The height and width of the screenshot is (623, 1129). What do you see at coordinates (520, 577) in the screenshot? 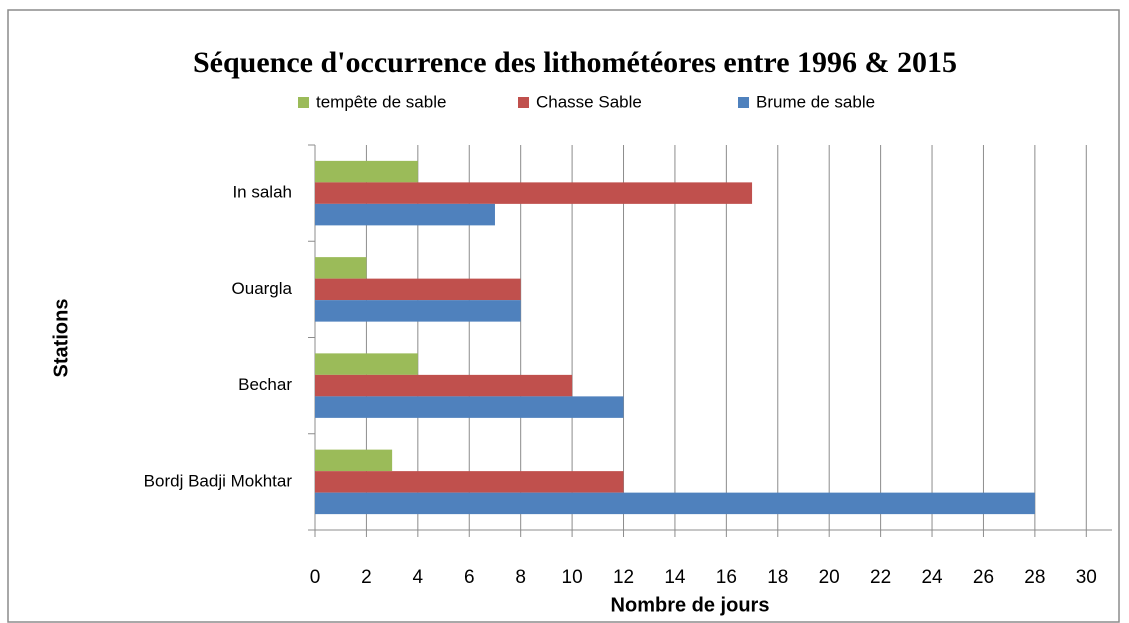
I see `x-tick-label: 8` at bounding box center [520, 577].